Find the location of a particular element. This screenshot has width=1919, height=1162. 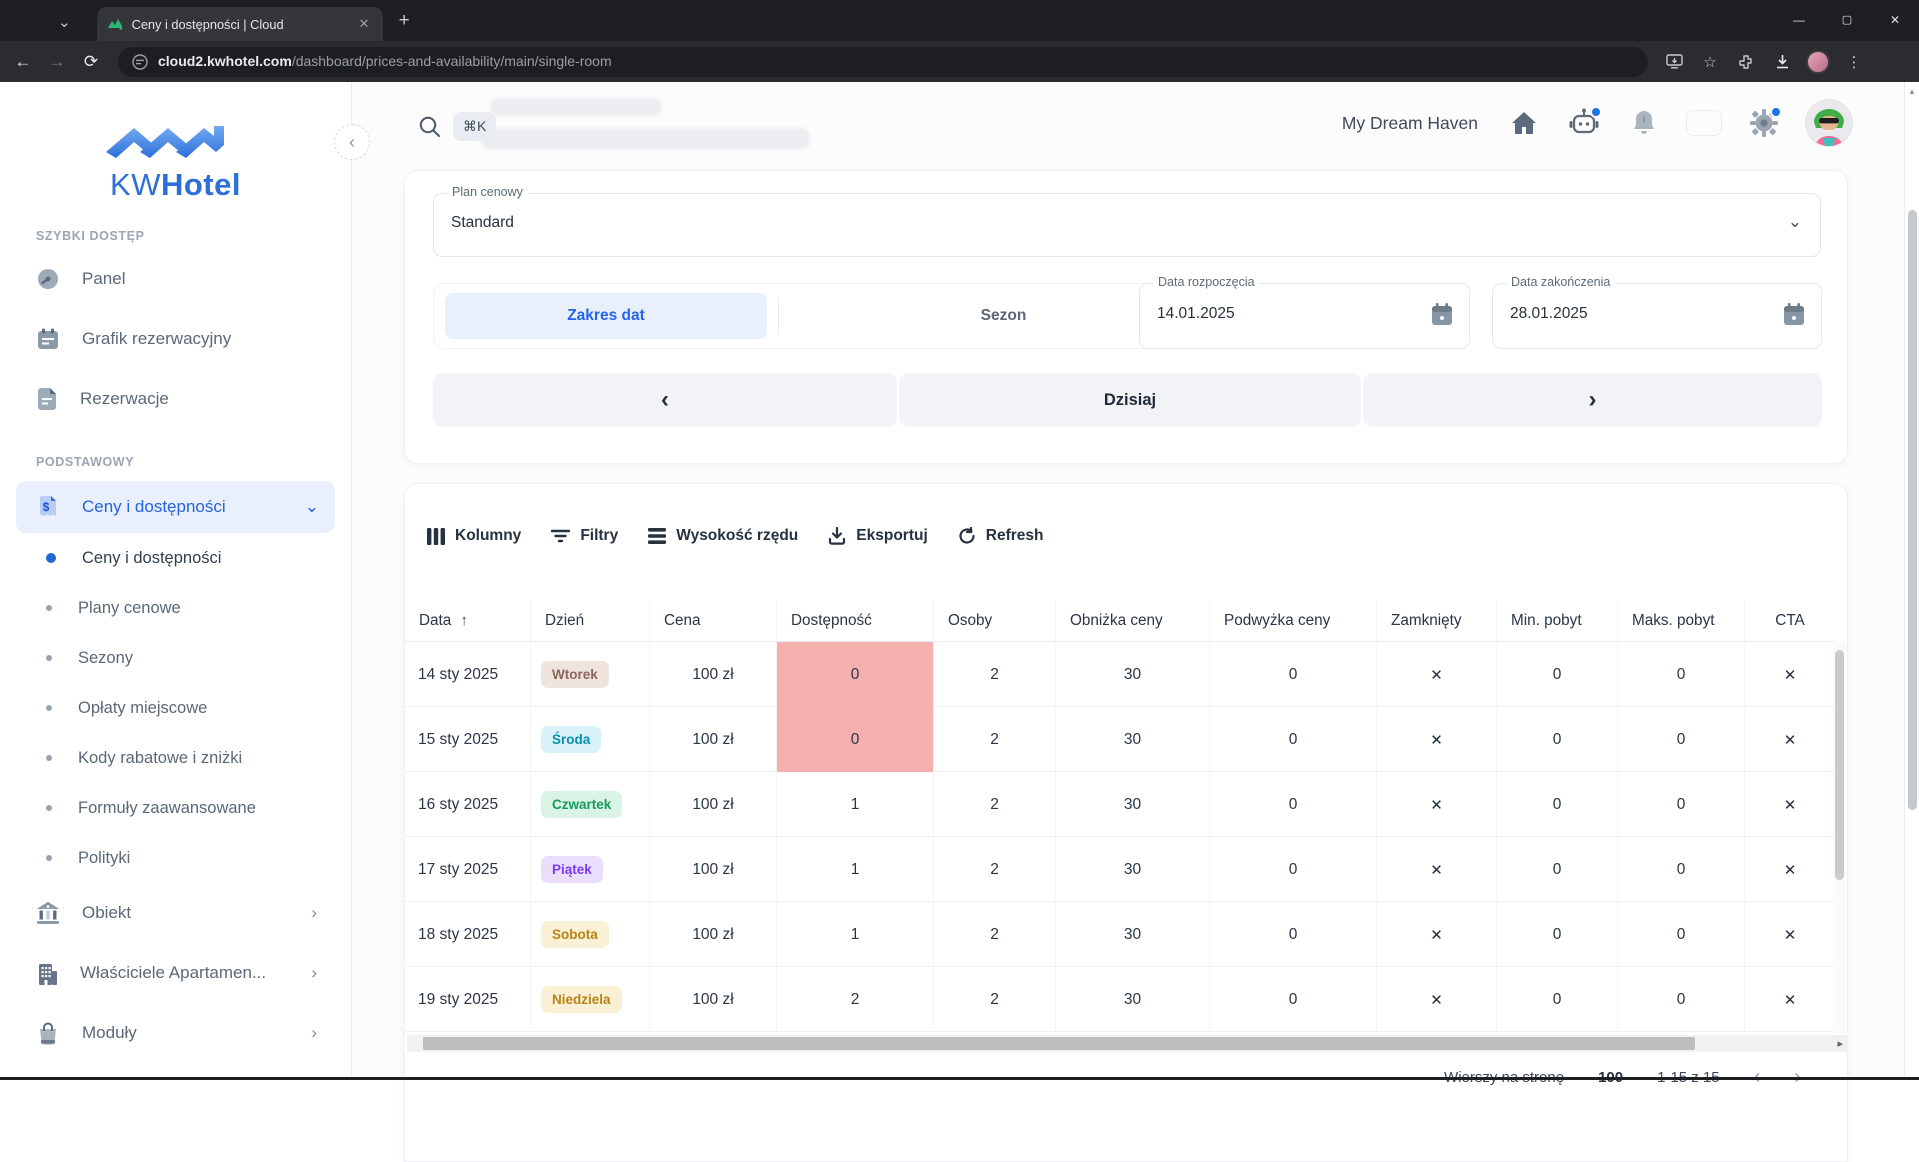

column-header-cena: Cena is located at coordinates (713, 620).